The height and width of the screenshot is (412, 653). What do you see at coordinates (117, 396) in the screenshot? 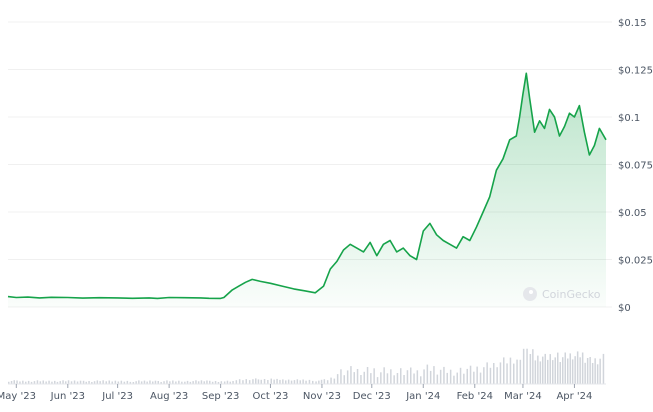
I see `x-tick-label: Jul '23` at bounding box center [117, 396].